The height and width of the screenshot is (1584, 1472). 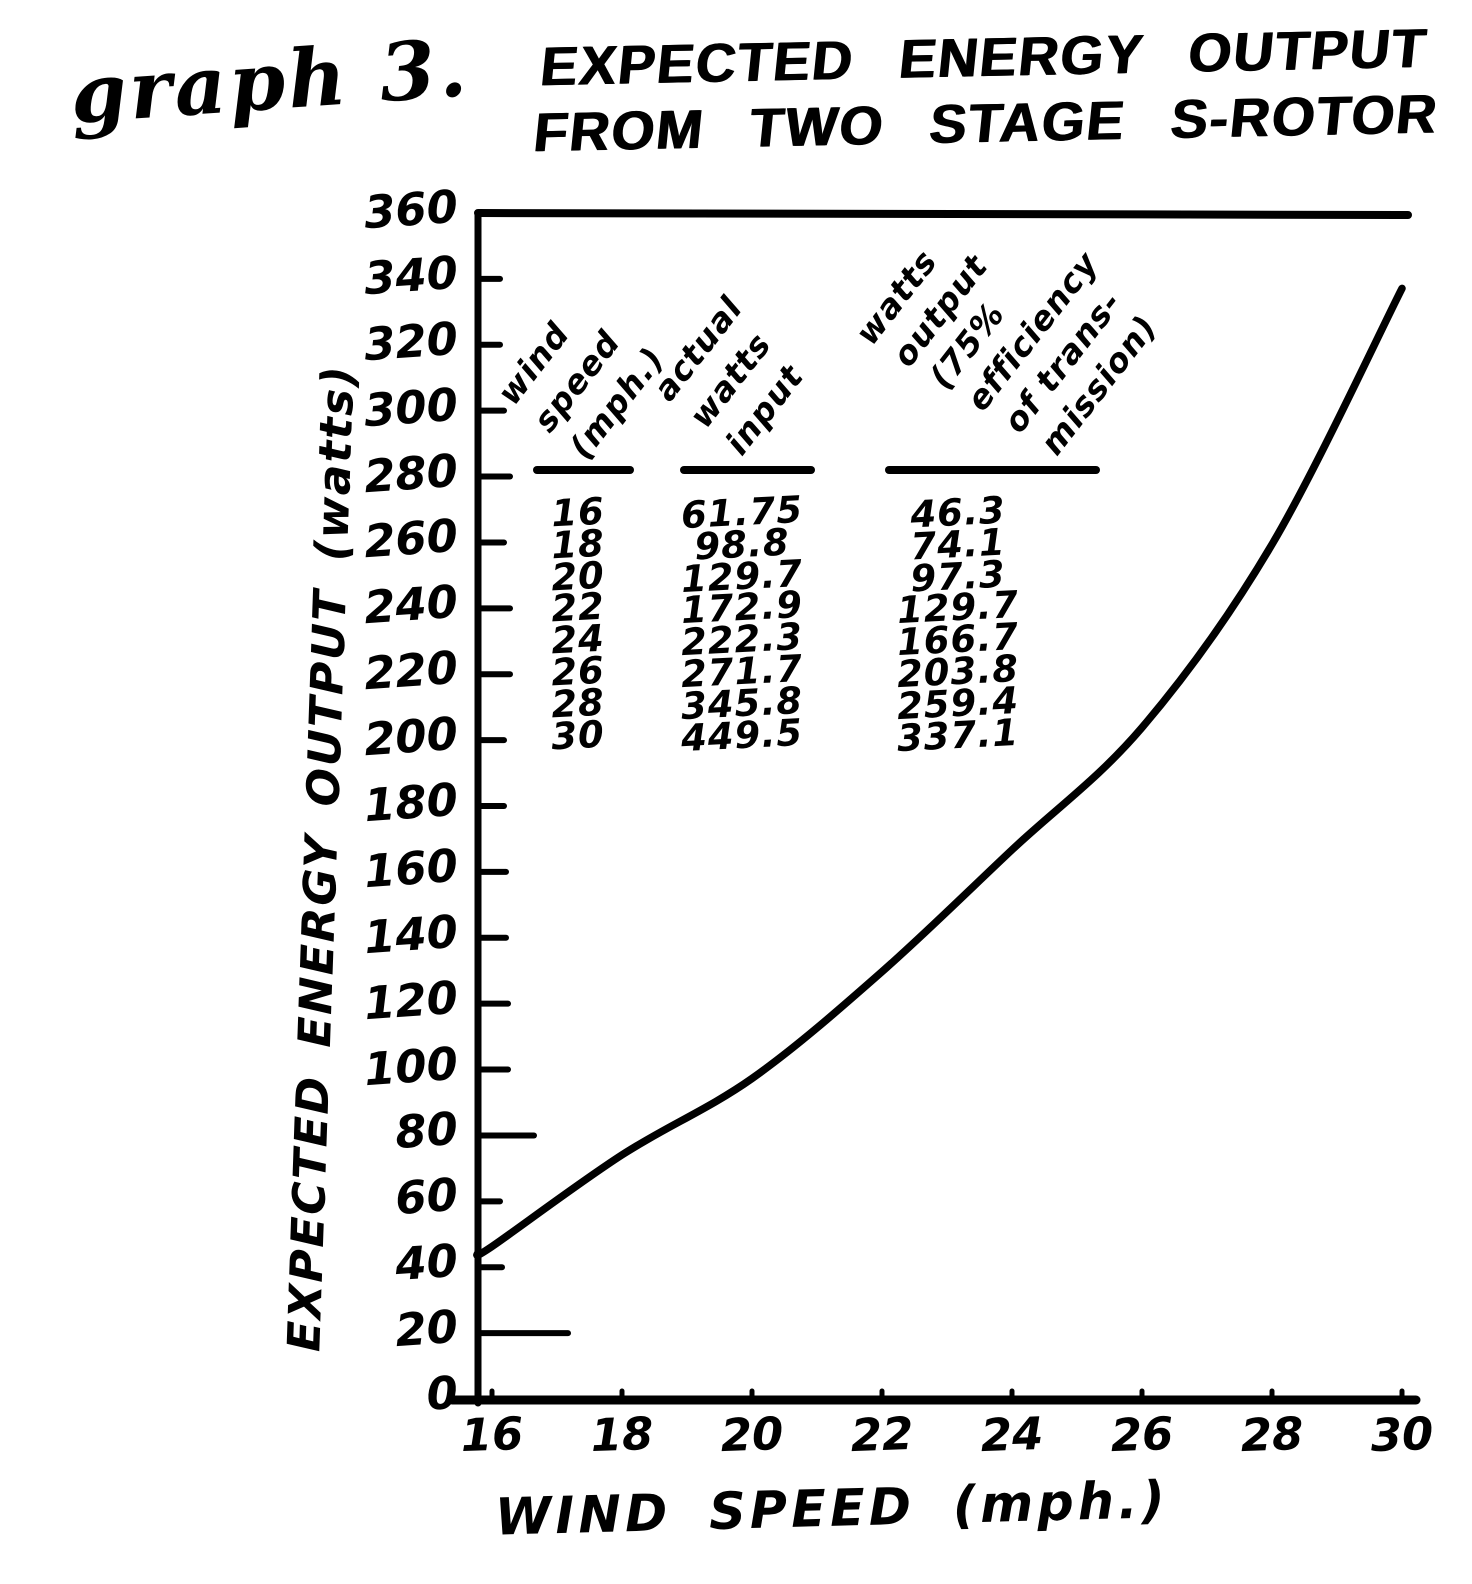 What do you see at coordinates (1012, 1434) in the screenshot?
I see `x-tick-label: 24` at bounding box center [1012, 1434].